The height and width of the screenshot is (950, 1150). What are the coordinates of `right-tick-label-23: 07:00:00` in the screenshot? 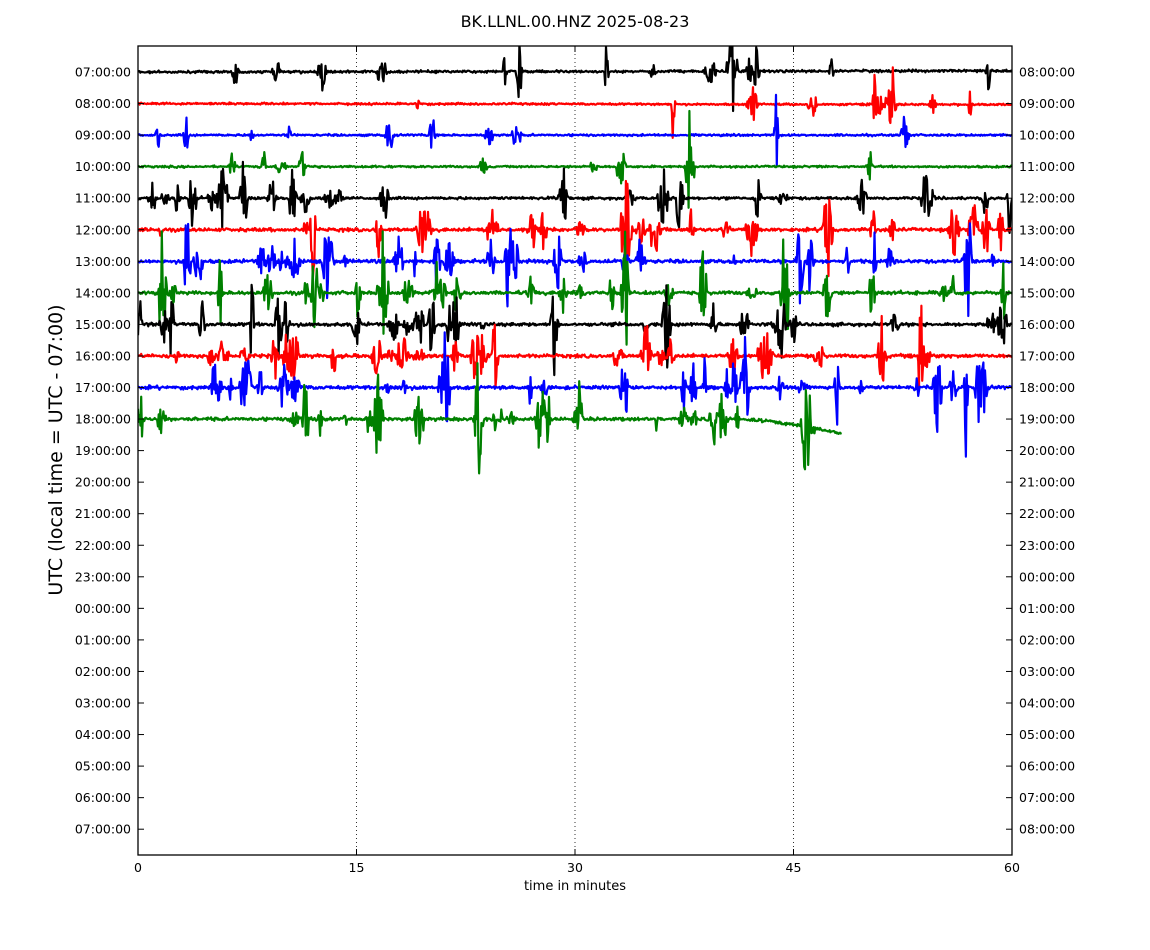 It's located at (1047, 797).